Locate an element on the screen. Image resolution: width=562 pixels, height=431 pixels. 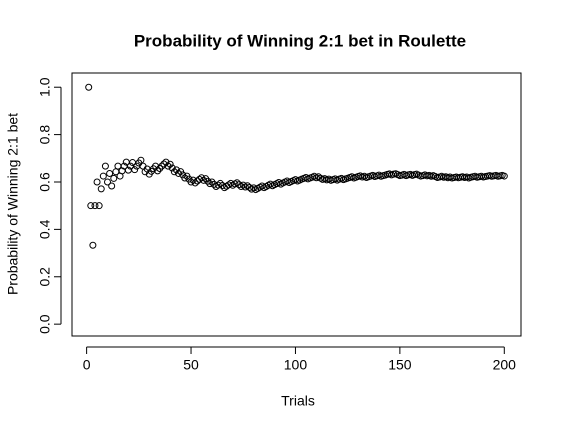
y-tick-label: 0.8 is located at coordinates (45, 135).